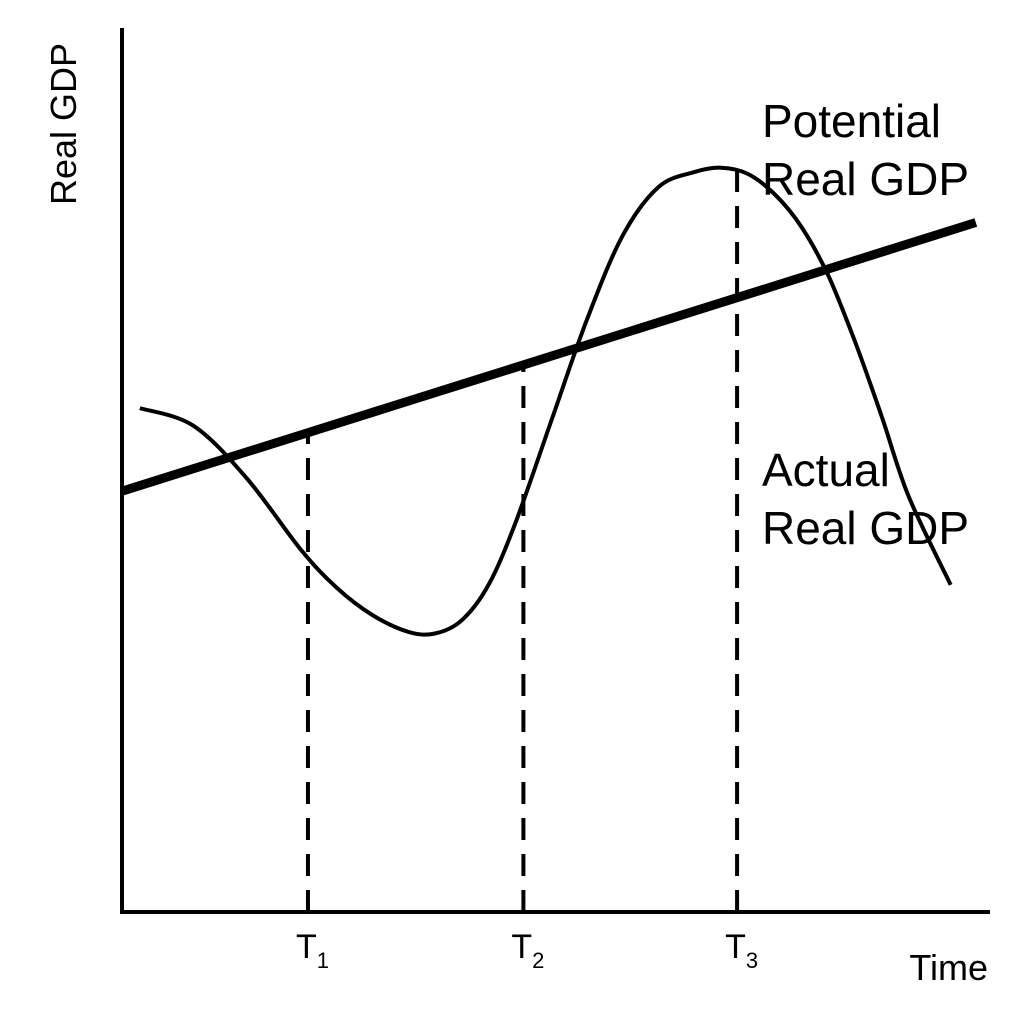  Describe the element at coordinates (323, 960) in the screenshot. I see `tick-subscript: 1` at that location.